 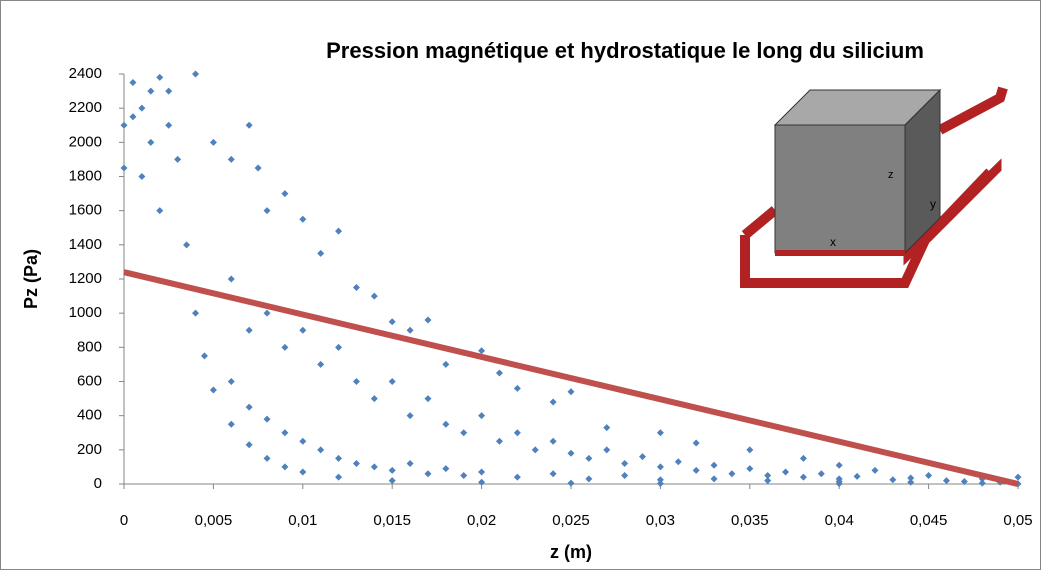 I want to click on y-tick-label: 1600, so click(x=85, y=210).